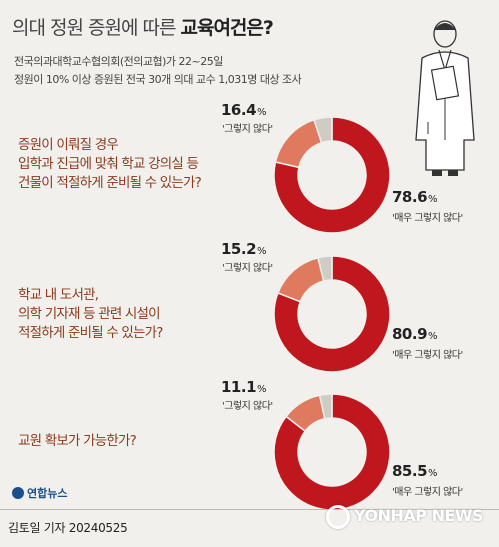 The image size is (499, 547). Describe the element at coordinates (247, 268) in the screenshot. I see `pct-label-2b: '그렇지 않다'` at that location.